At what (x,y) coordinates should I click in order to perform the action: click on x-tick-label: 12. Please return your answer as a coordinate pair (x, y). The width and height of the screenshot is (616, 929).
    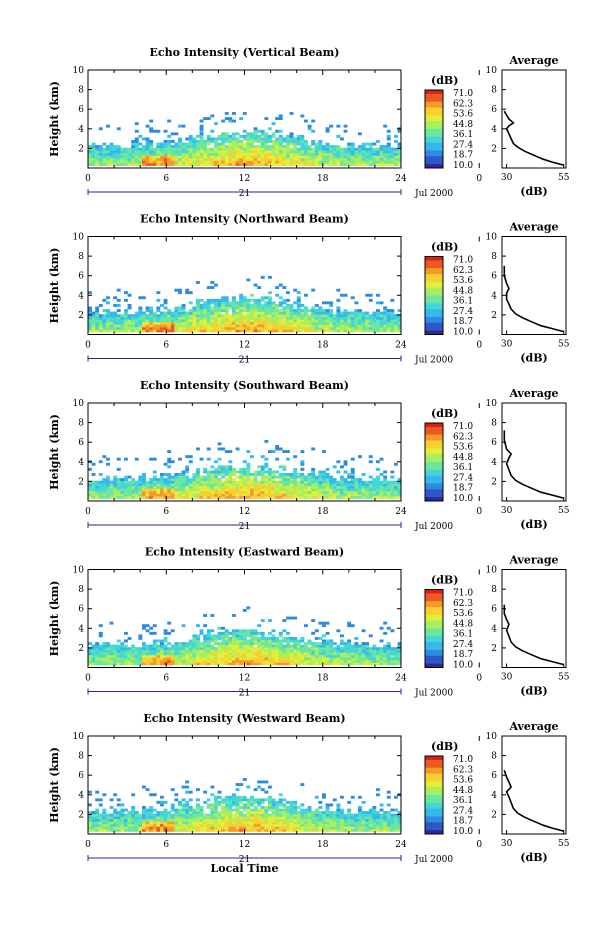
    Looking at the image, I should click on (244, 679).